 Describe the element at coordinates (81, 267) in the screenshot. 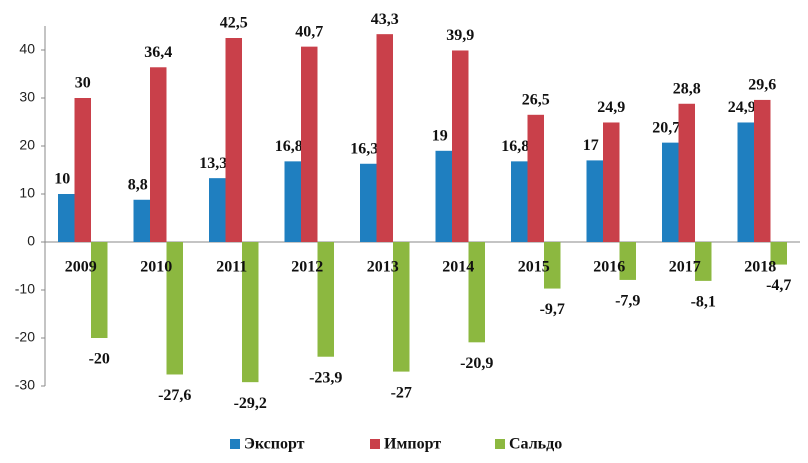

I see `x-tick-label: 2009` at that location.